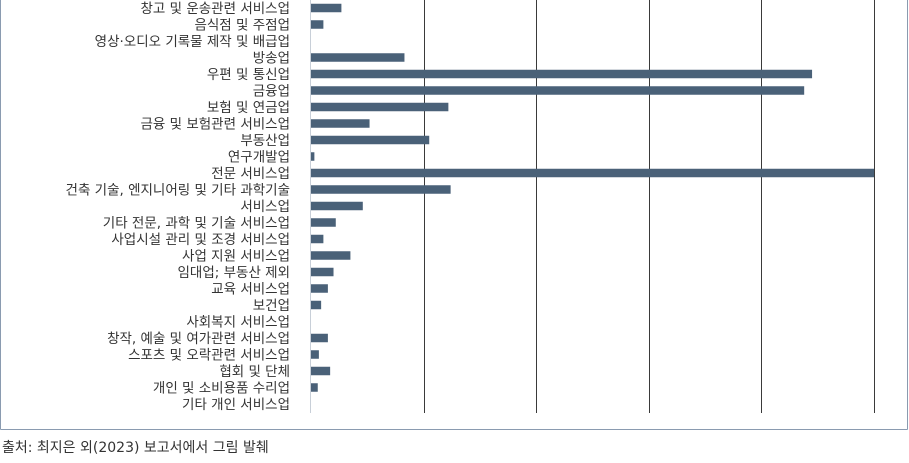 The height and width of the screenshot is (463, 909). What do you see at coordinates (198, 339) in the screenshot?
I see `category-label: 창작, 예술 및 여가관련 서비스업` at bounding box center [198, 339].